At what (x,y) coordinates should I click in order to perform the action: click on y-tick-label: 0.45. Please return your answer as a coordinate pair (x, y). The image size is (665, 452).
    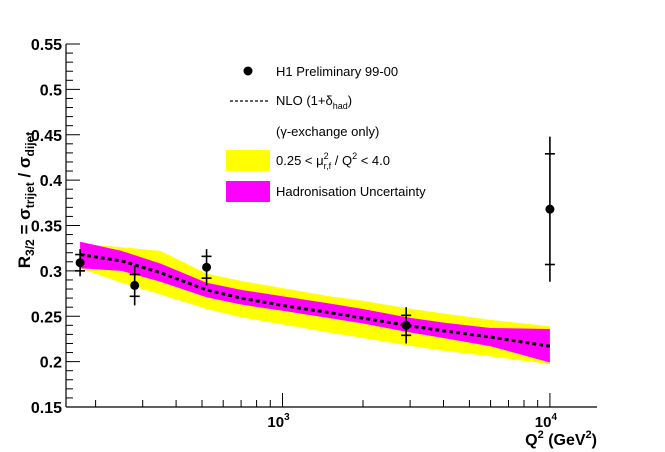
    Looking at the image, I should click on (46, 136).